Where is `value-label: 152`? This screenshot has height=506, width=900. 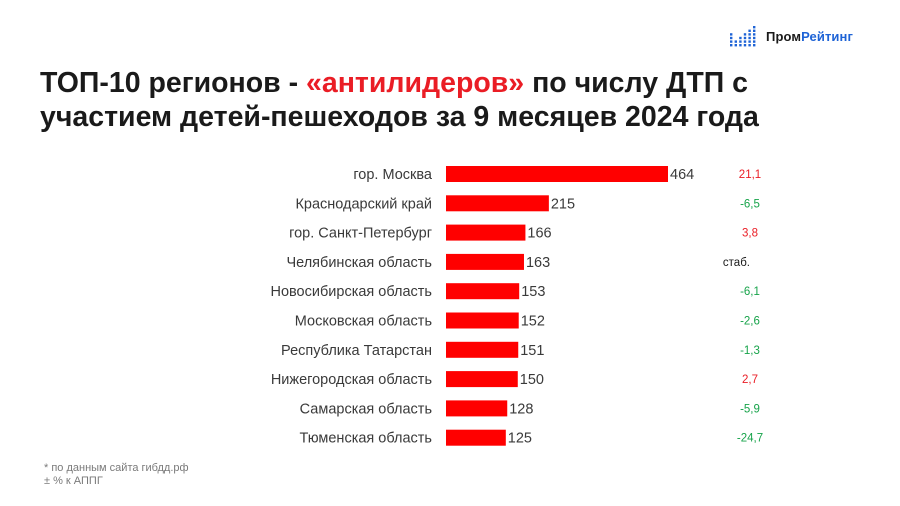 value-label: 152 is located at coordinates (533, 322).